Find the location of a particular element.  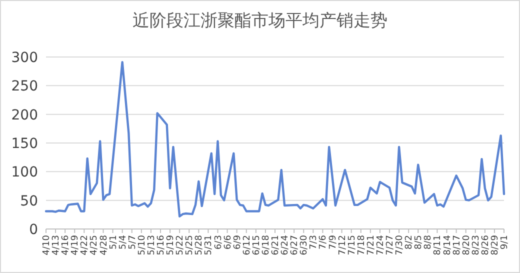

y-tick-label: 100 is located at coordinates (24, 172).